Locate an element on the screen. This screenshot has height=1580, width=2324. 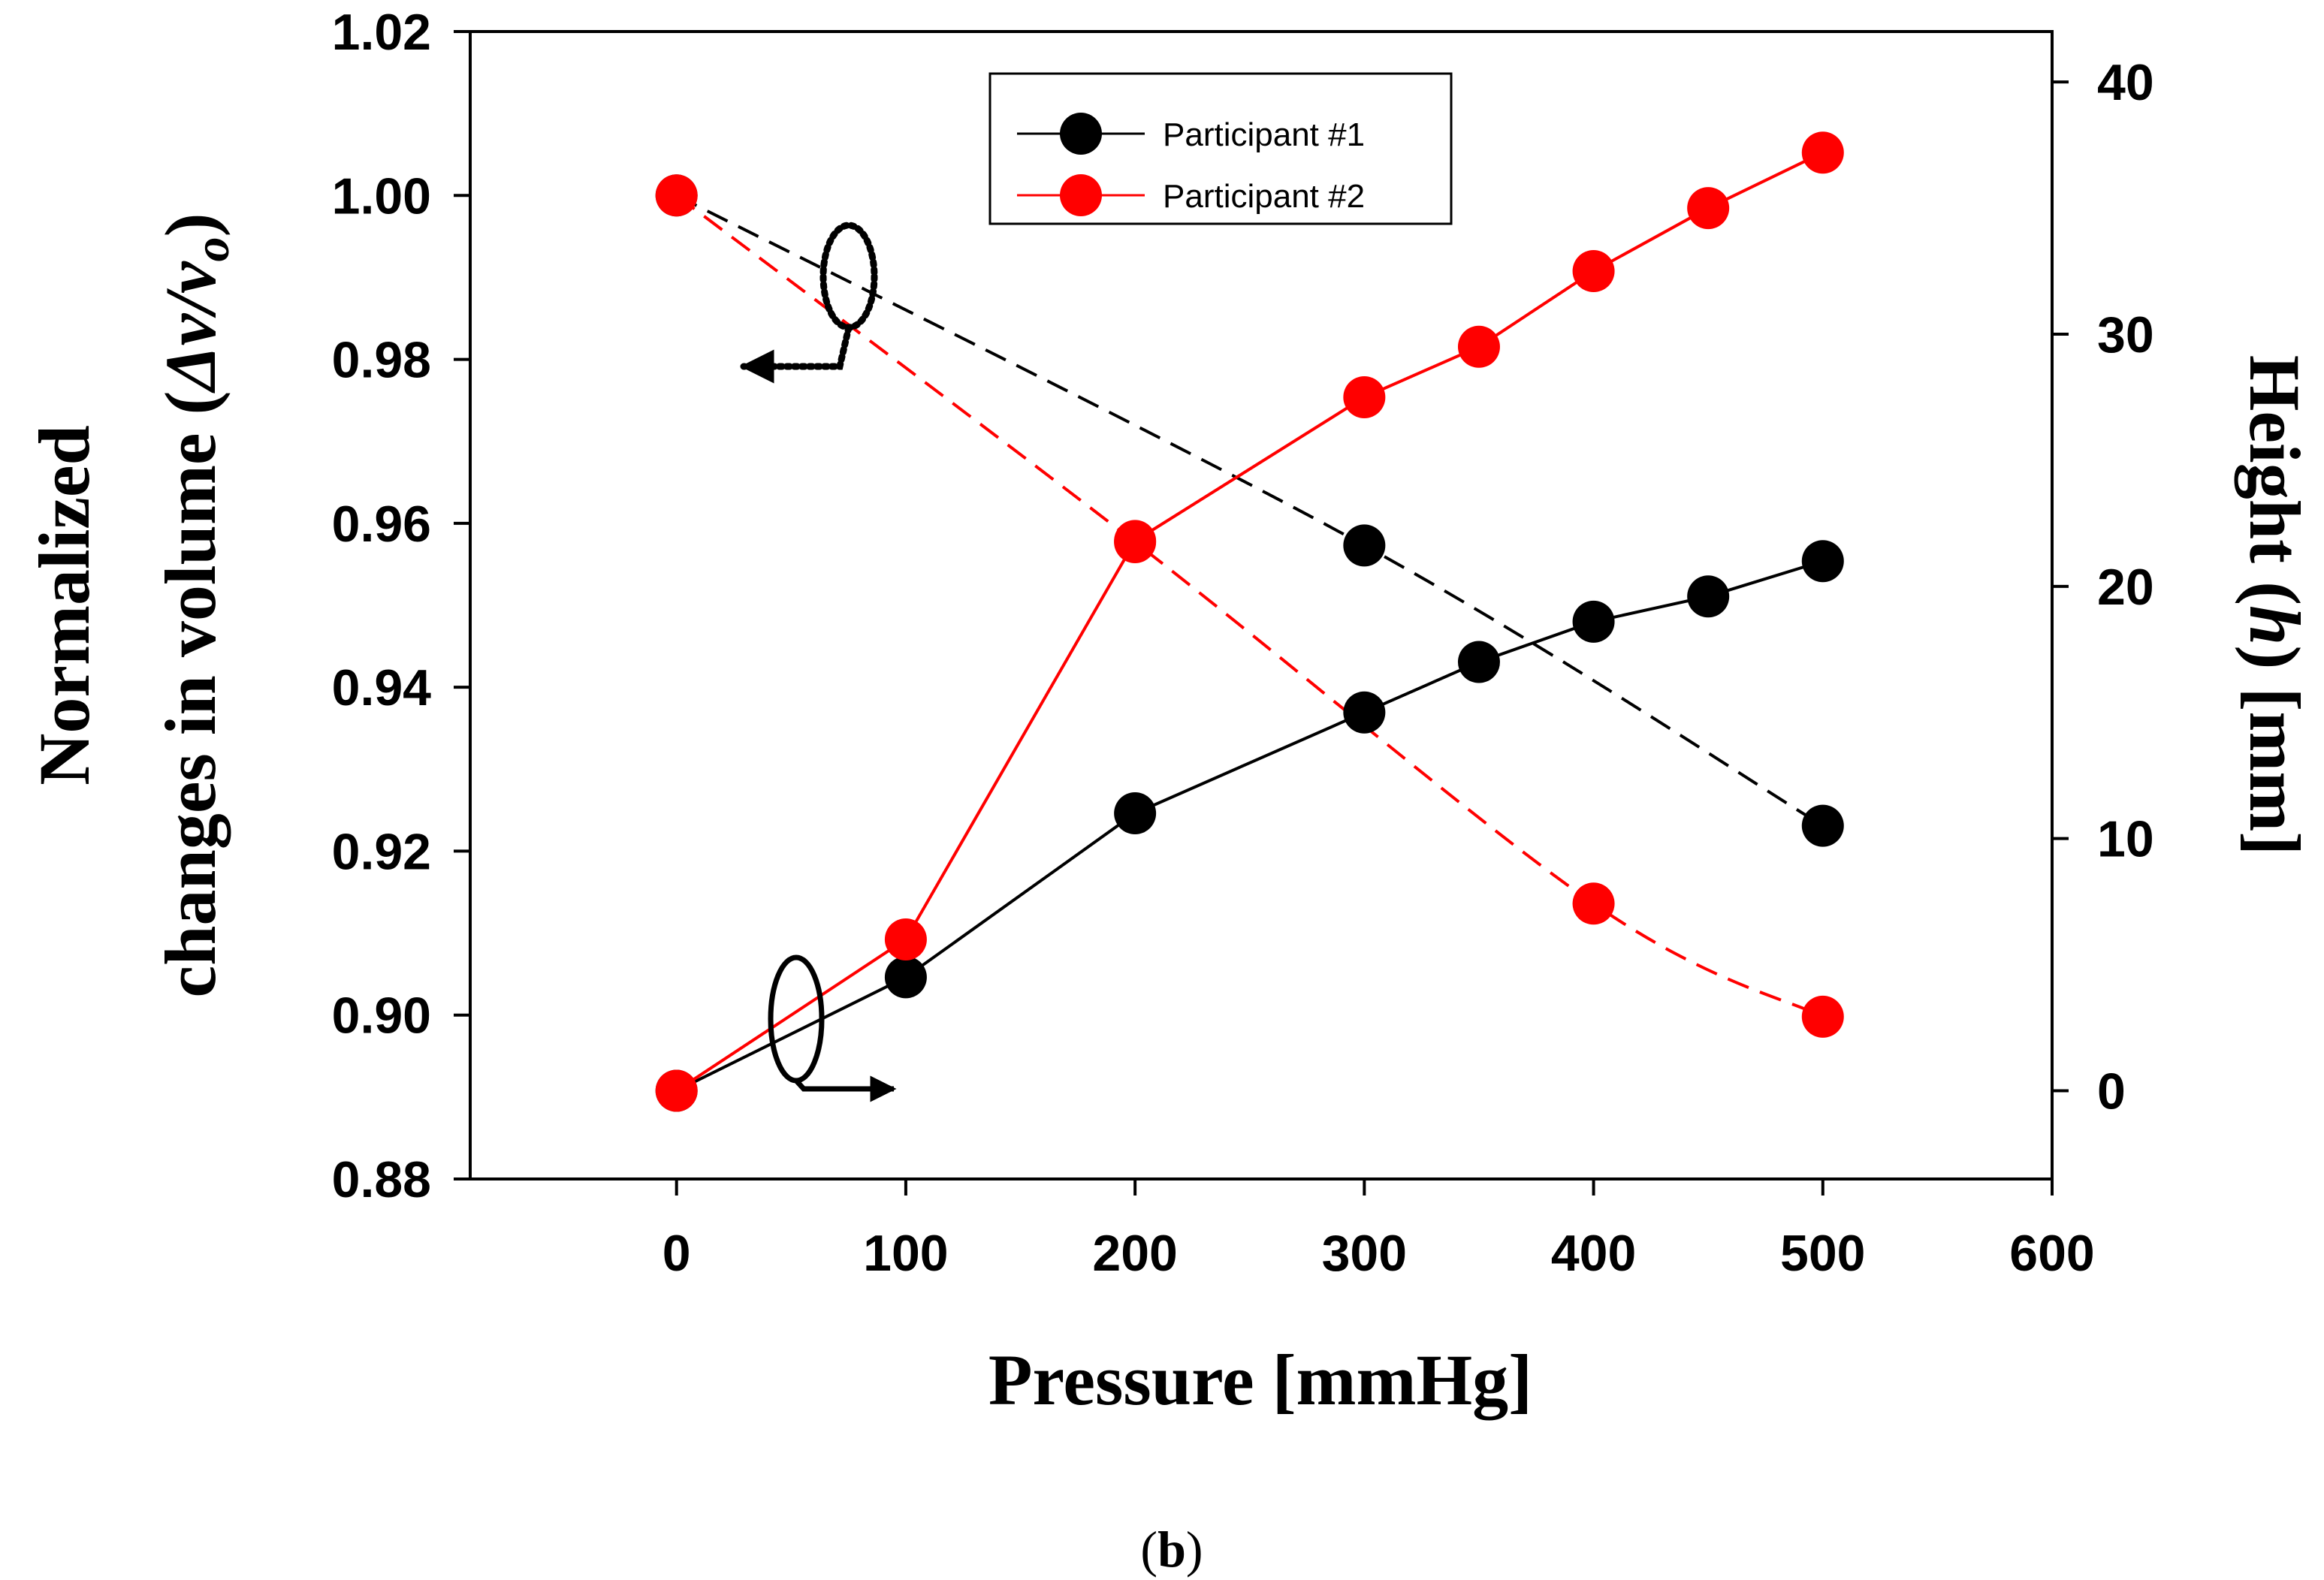
left-axis-title-prefix: changes in volume ( is located at coordinates (190, 694).